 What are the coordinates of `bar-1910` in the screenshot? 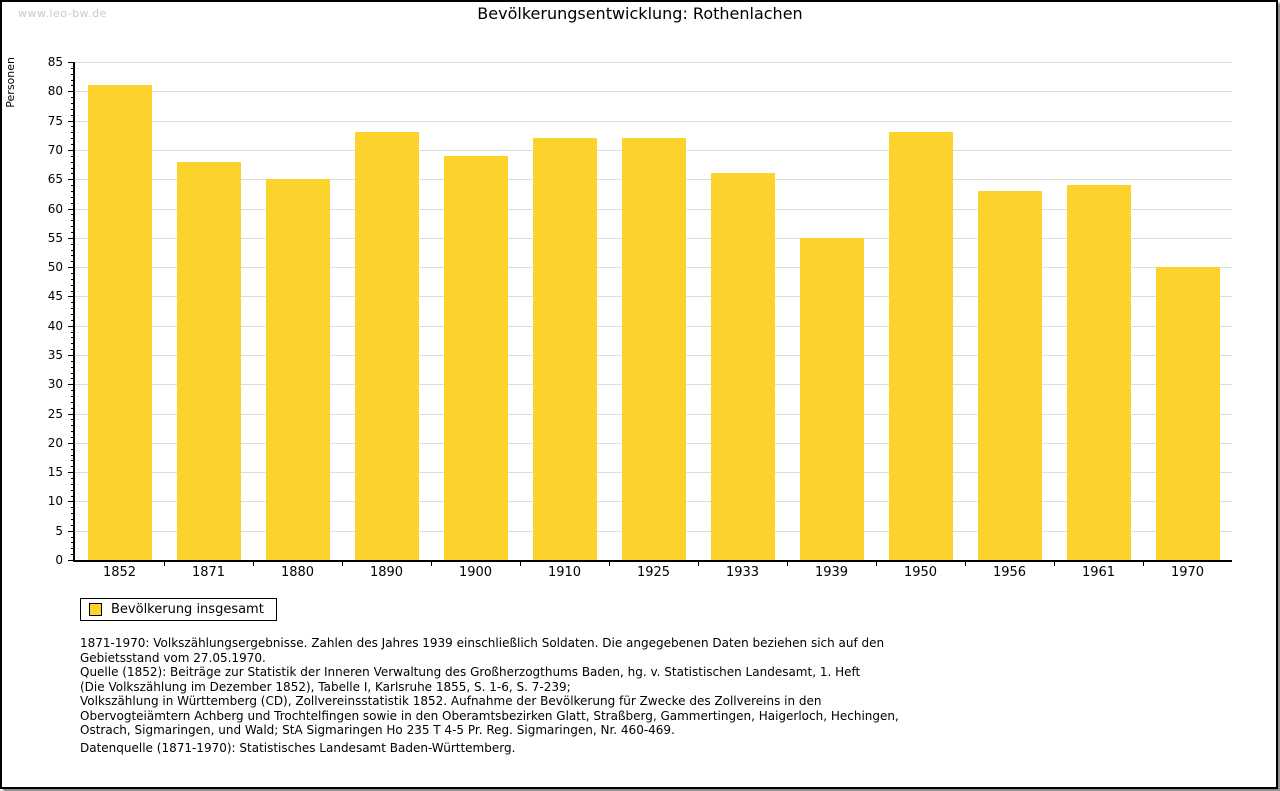 It's located at (564, 349).